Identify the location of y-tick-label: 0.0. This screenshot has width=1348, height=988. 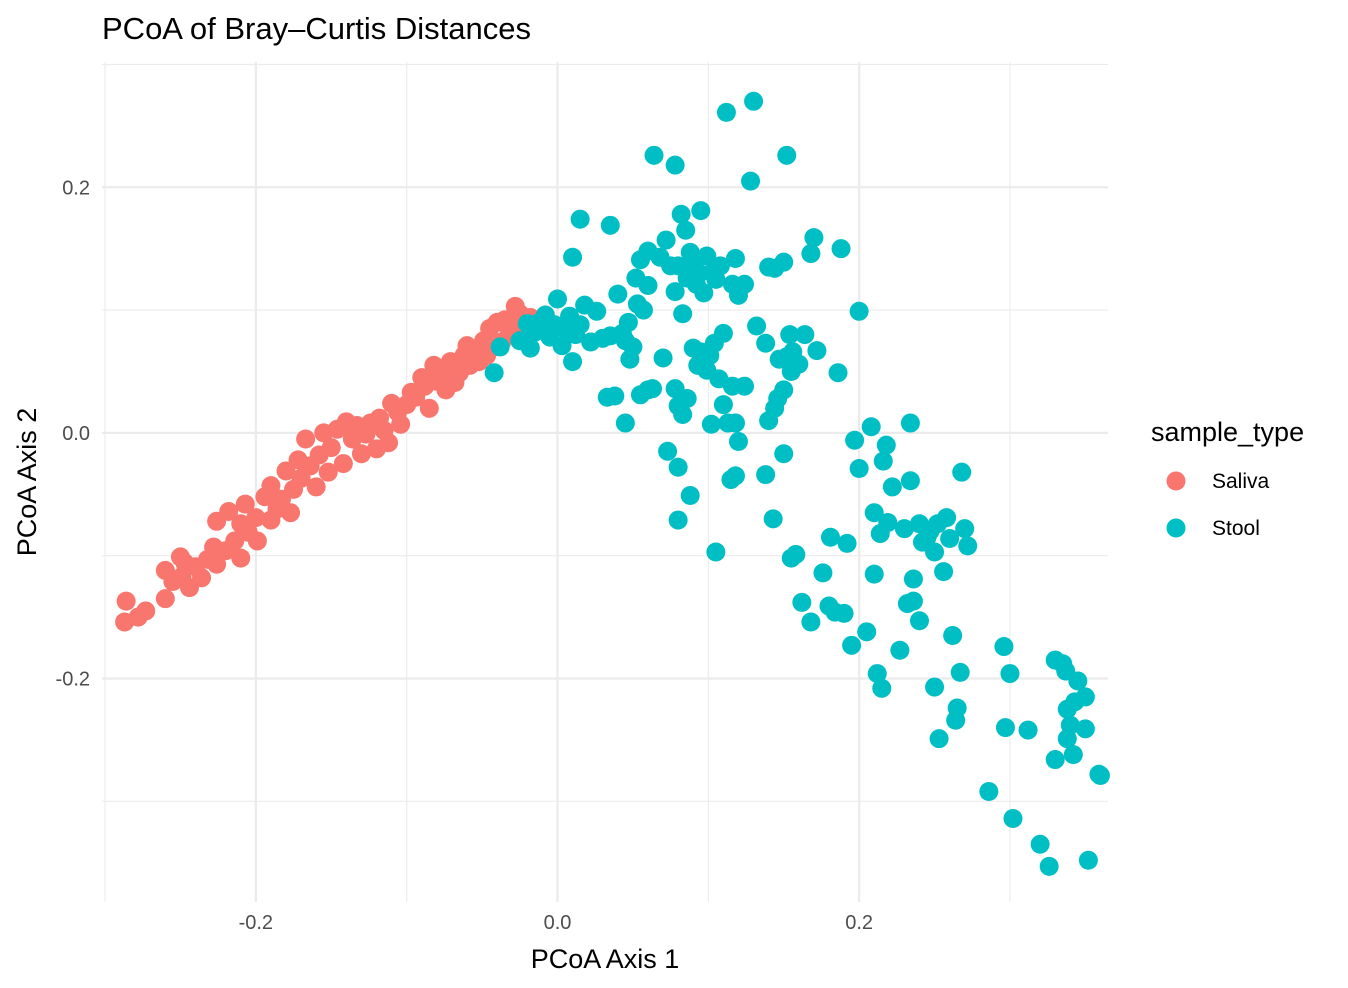
(76, 434).